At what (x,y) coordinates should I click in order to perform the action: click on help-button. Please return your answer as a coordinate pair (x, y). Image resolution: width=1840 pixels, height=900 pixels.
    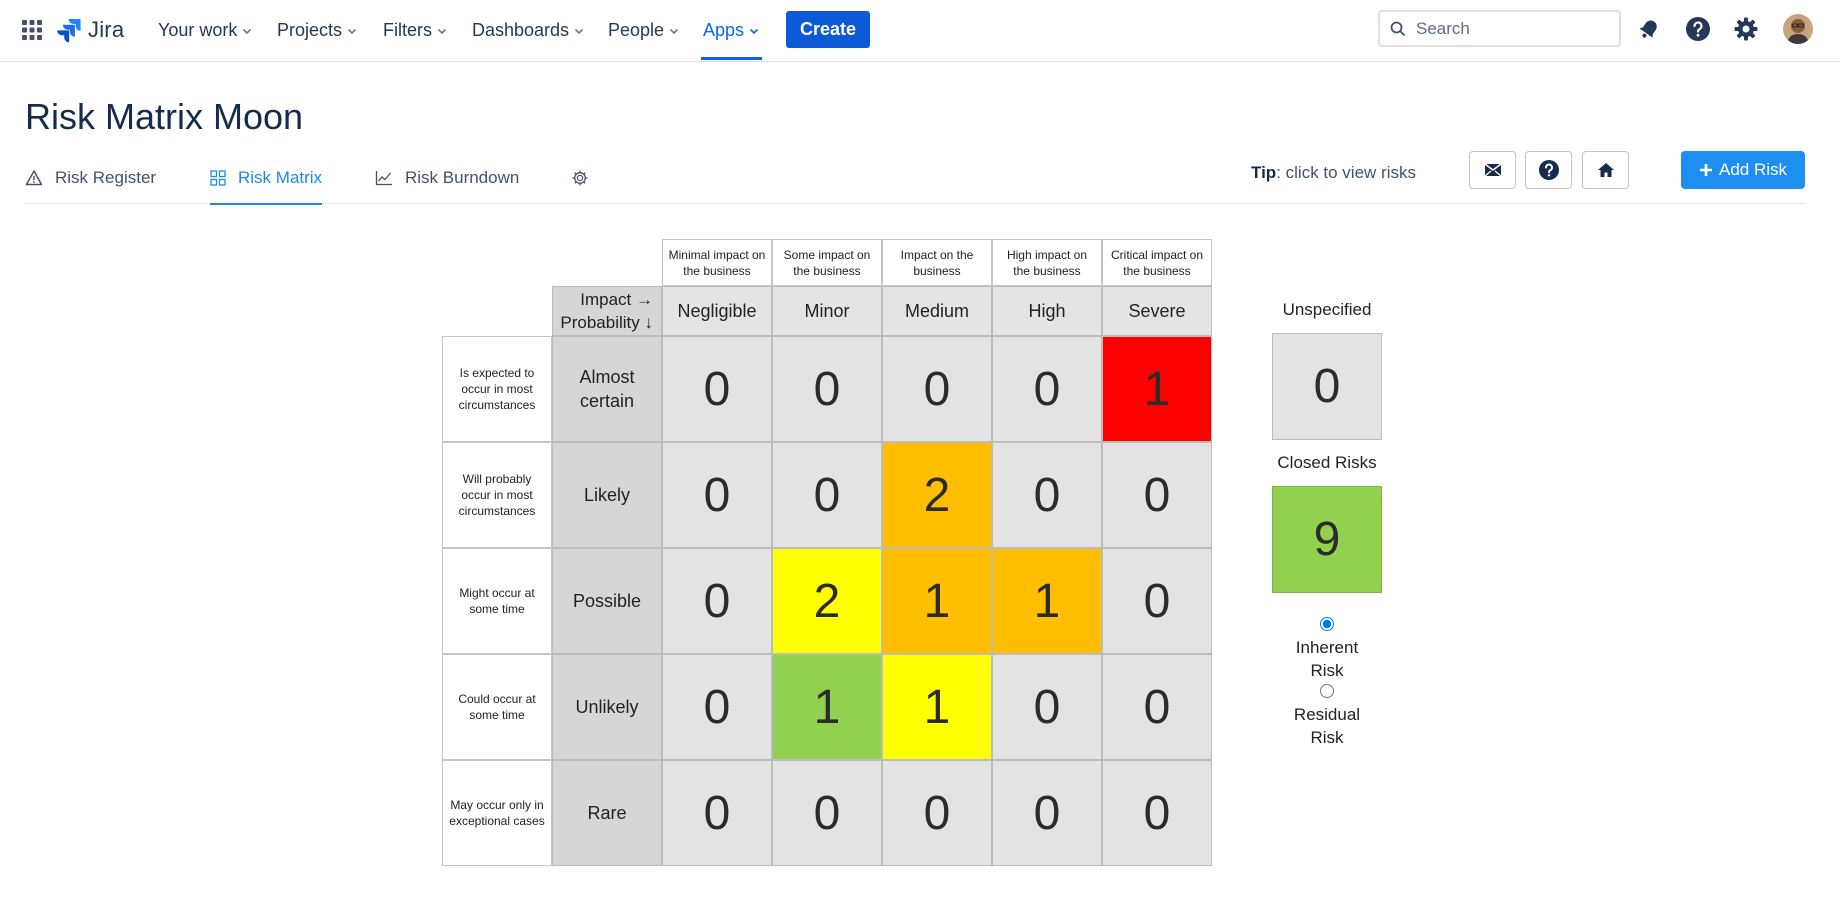
    Looking at the image, I should click on (1548, 170).